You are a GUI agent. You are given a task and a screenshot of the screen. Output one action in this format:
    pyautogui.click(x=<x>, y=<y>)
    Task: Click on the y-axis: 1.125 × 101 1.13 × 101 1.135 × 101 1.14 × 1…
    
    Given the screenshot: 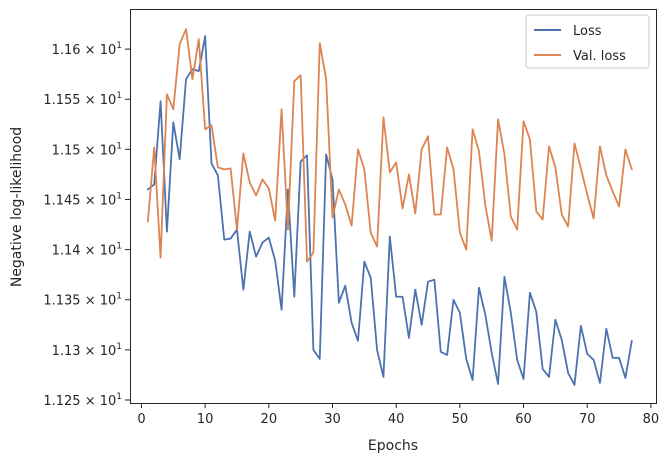 What is the action you would take?
    pyautogui.click(x=86, y=225)
    